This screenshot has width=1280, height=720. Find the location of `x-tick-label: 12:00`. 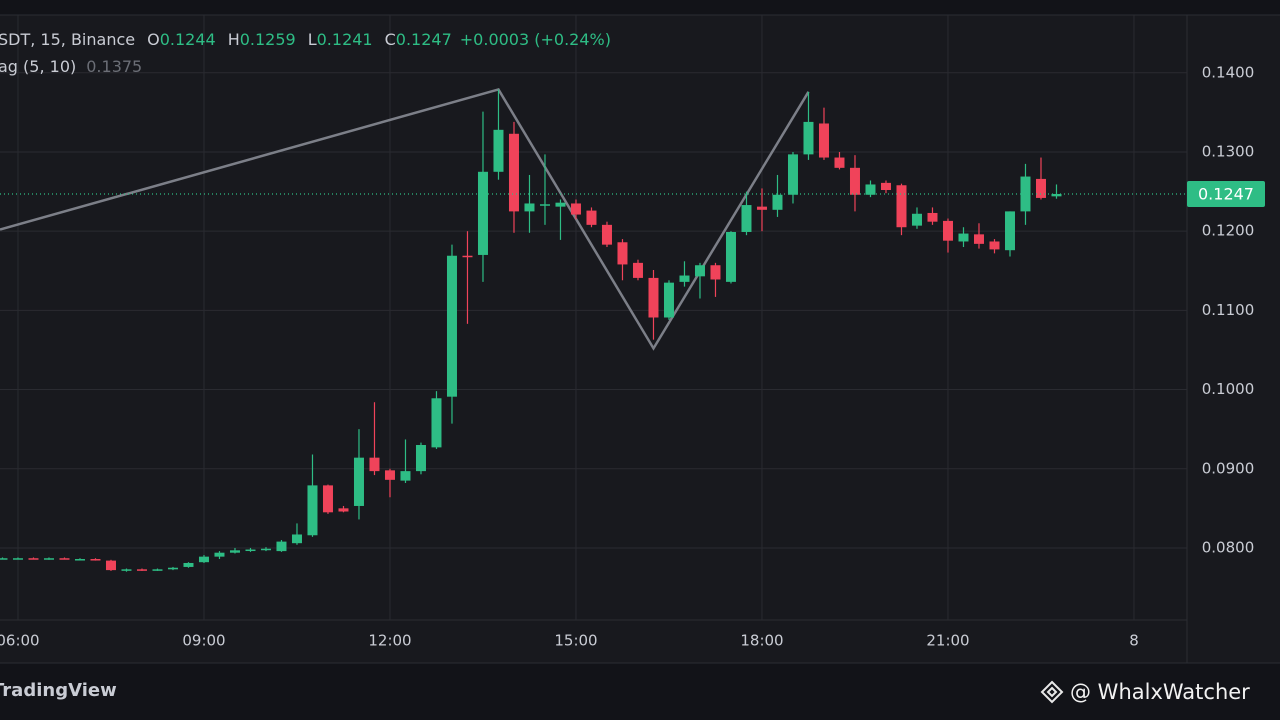

x-tick-label: 12:00 is located at coordinates (389, 641).